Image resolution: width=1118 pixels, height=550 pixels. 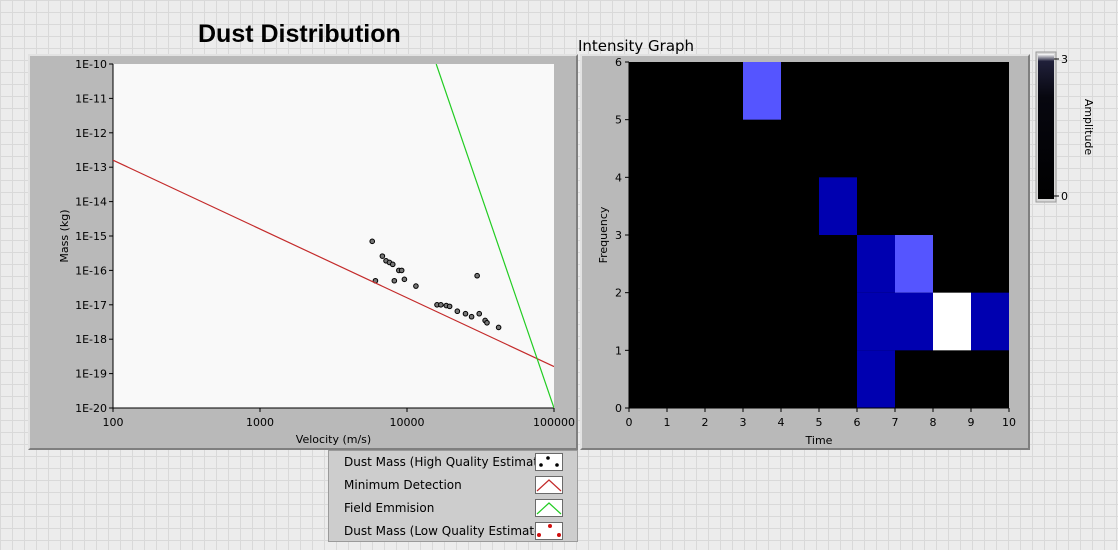 What do you see at coordinates (618, 350) in the screenshot?
I see `y-tick-label: 1` at bounding box center [618, 350].